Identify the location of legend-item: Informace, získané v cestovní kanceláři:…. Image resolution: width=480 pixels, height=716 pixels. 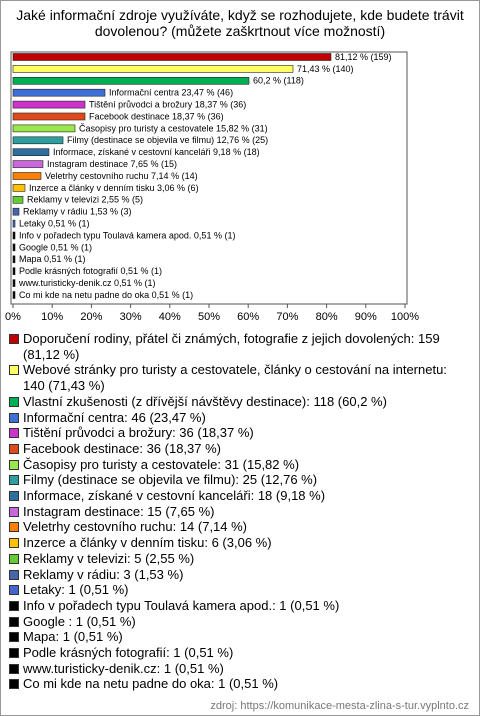
(240, 496).